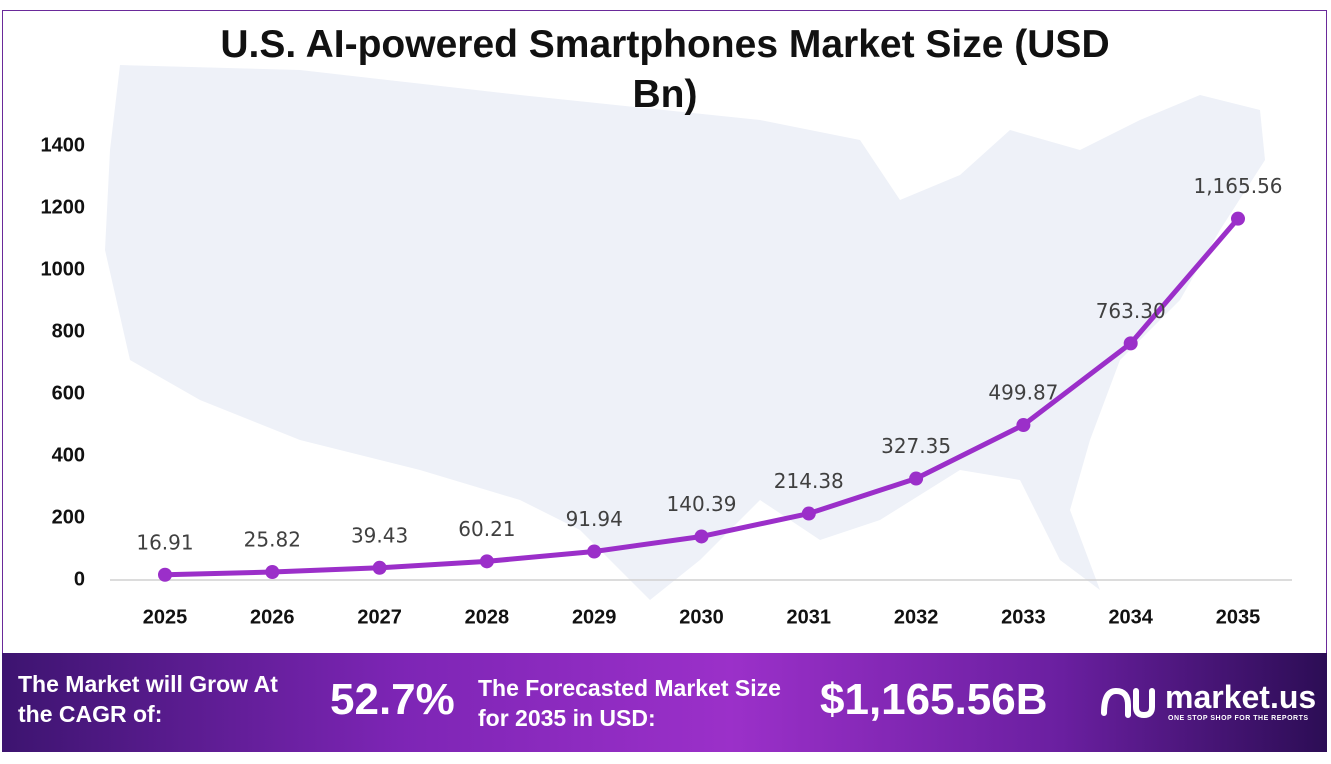 This screenshot has height=764, width=1331. I want to click on x-tick-label: 2031, so click(809, 617).